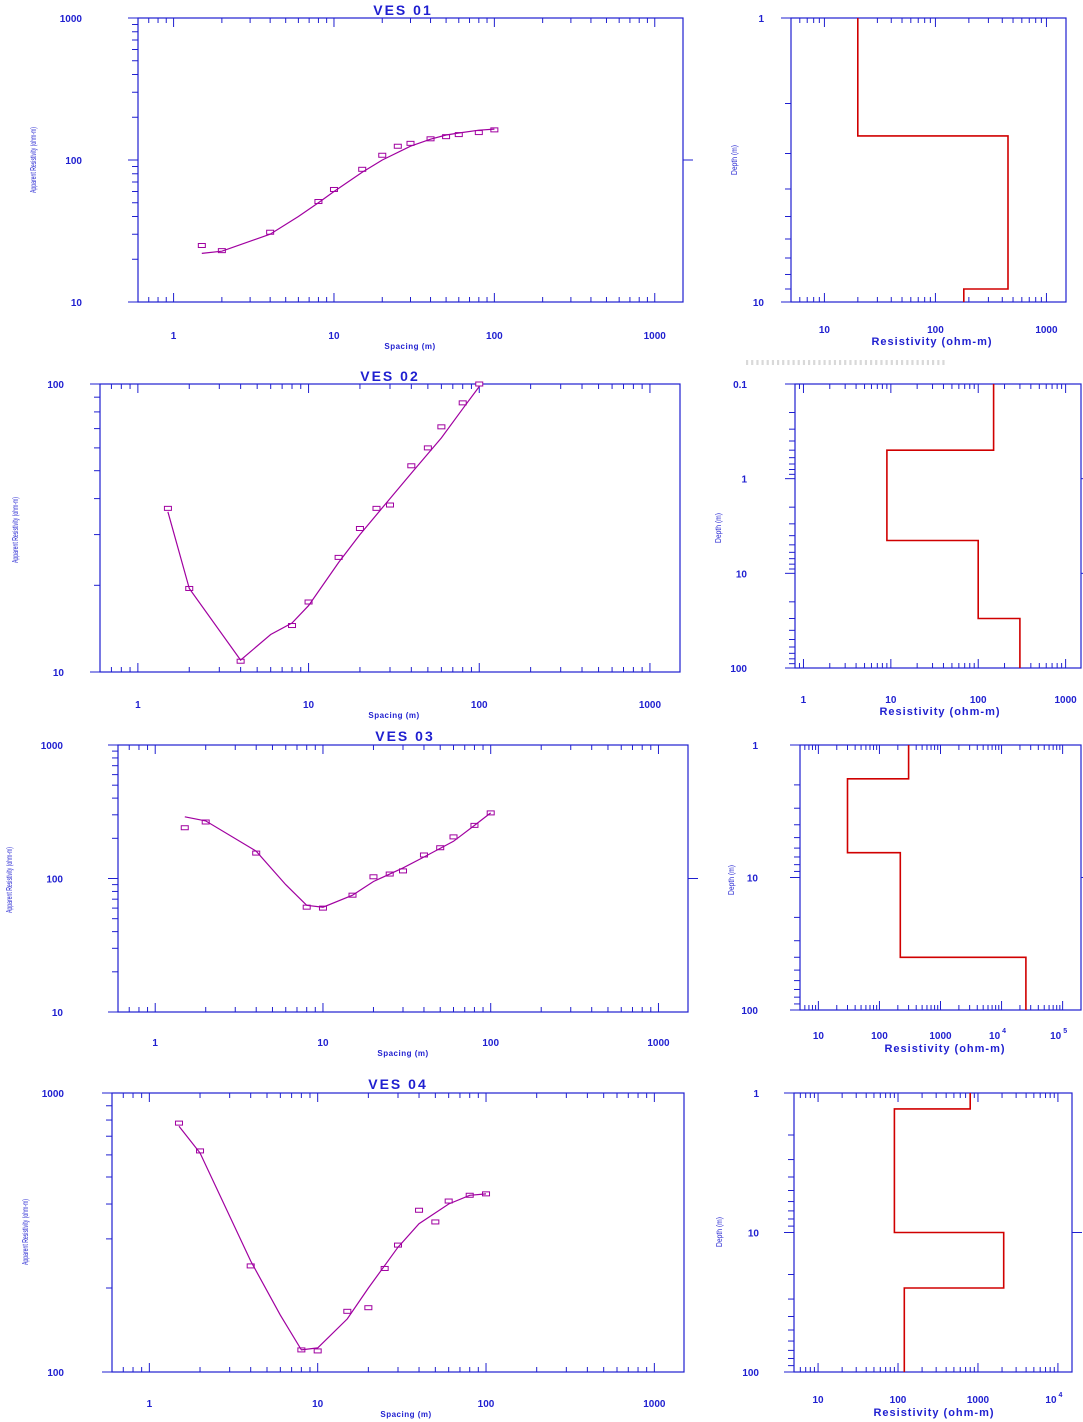 The image size is (1083, 1422). I want to click on x-tick-label-exponent: 4, so click(1004, 1031).